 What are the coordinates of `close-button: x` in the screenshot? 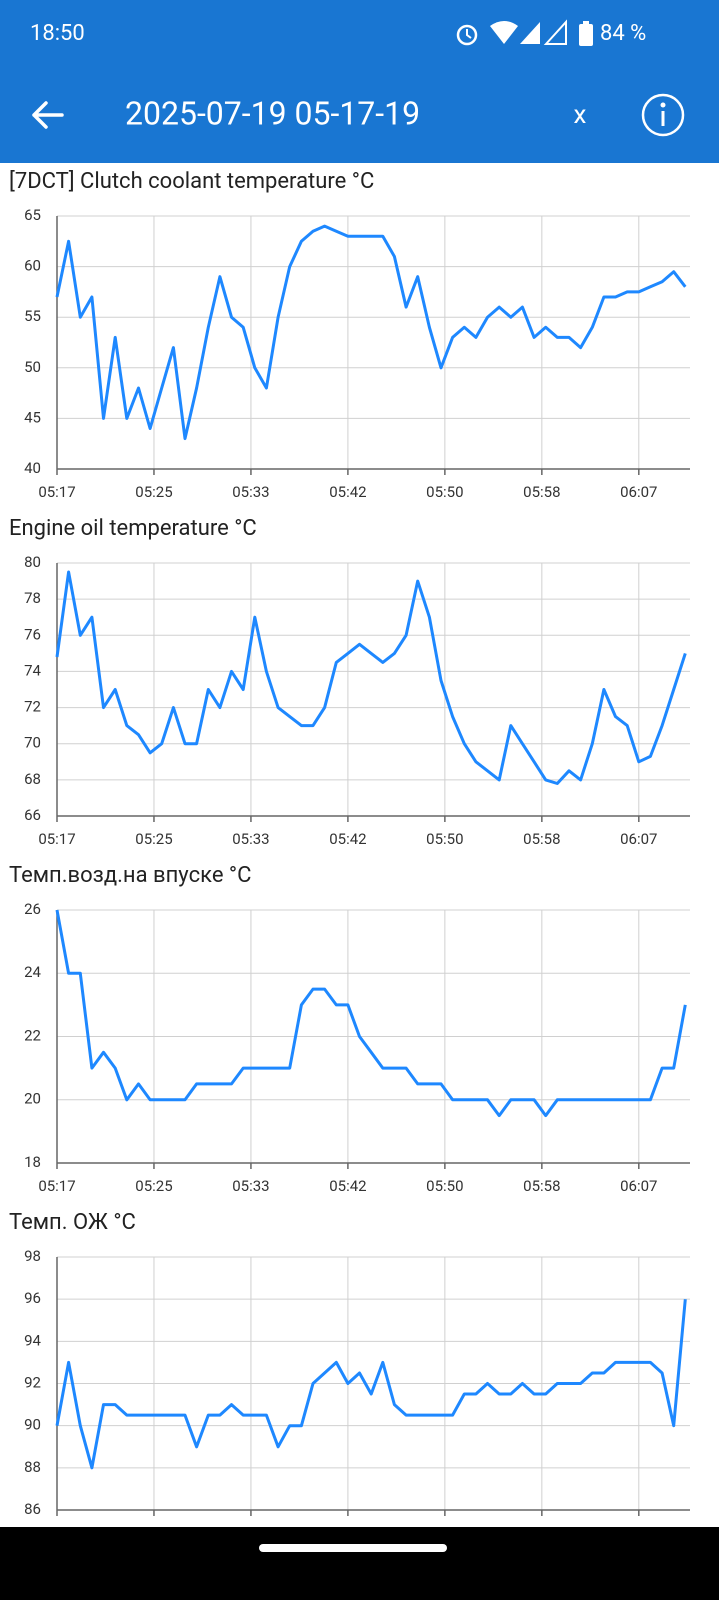 It's located at (580, 115).